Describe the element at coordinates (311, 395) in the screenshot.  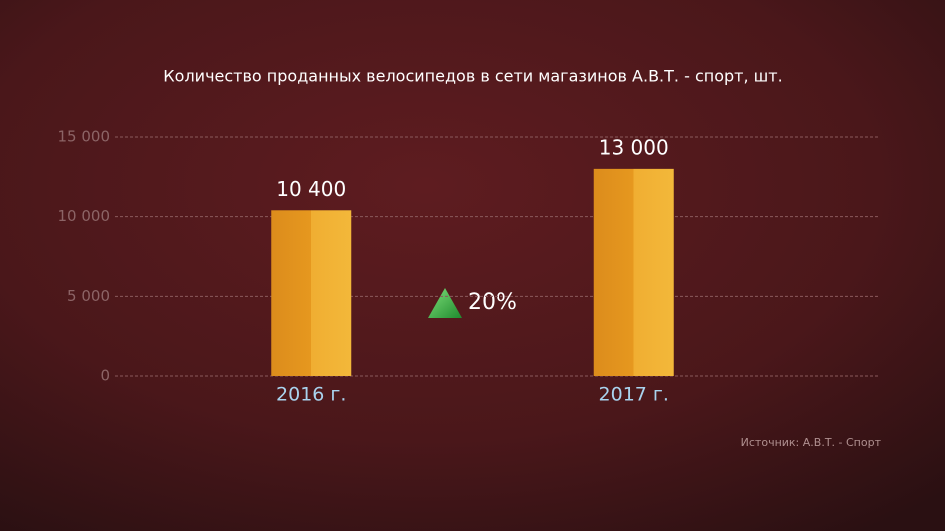
I see `x-tick-label: 2016 г.` at that location.